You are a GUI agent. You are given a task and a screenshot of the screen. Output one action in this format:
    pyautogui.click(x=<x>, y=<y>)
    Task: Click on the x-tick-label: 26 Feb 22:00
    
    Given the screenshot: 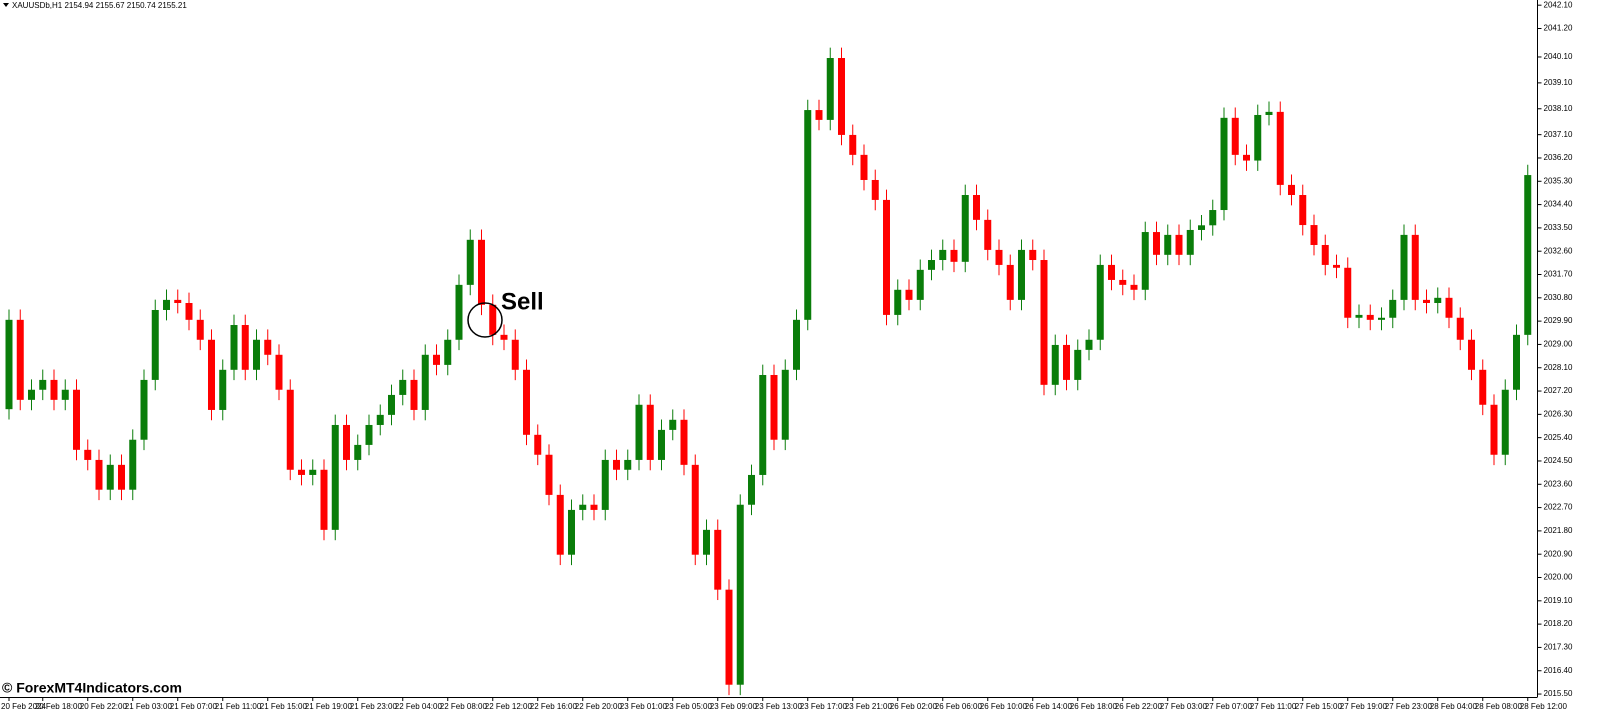 What is the action you would take?
    pyautogui.click(x=1139, y=706)
    